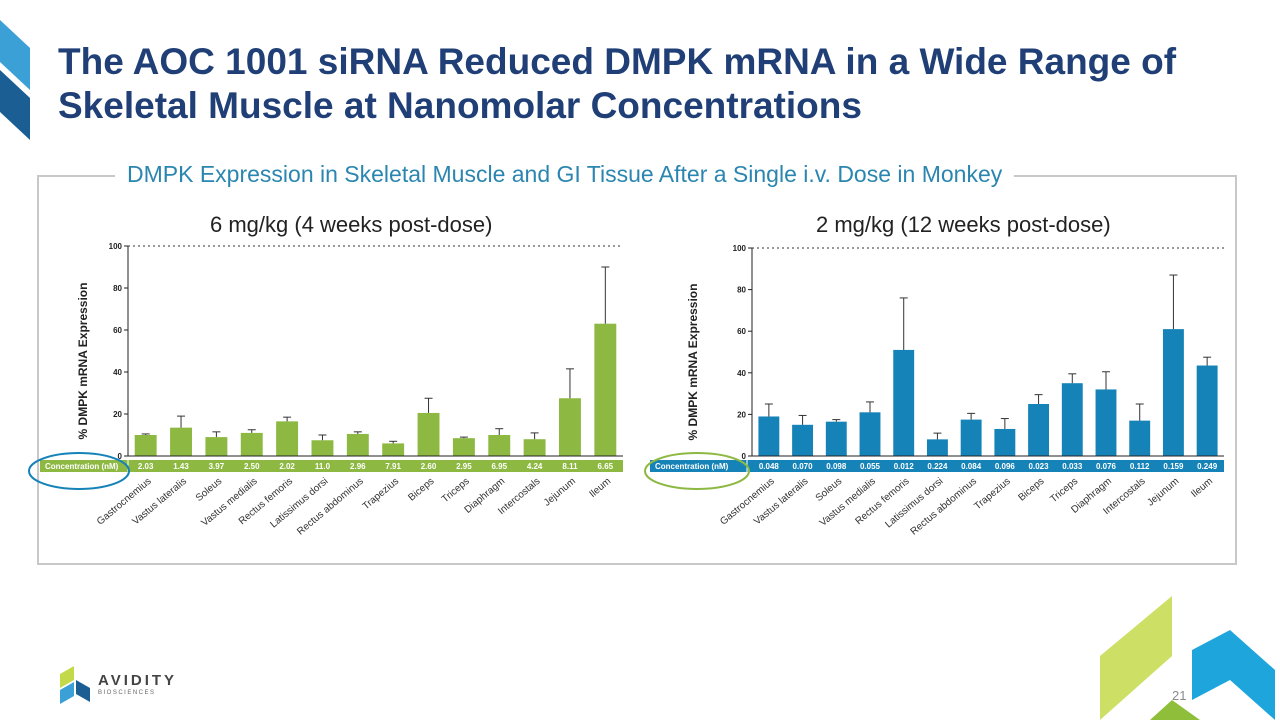 Image resolution: width=1280 pixels, height=720 pixels. Describe the element at coordinates (429, 466) in the screenshot. I see `concentration-value: 2.60` at that location.